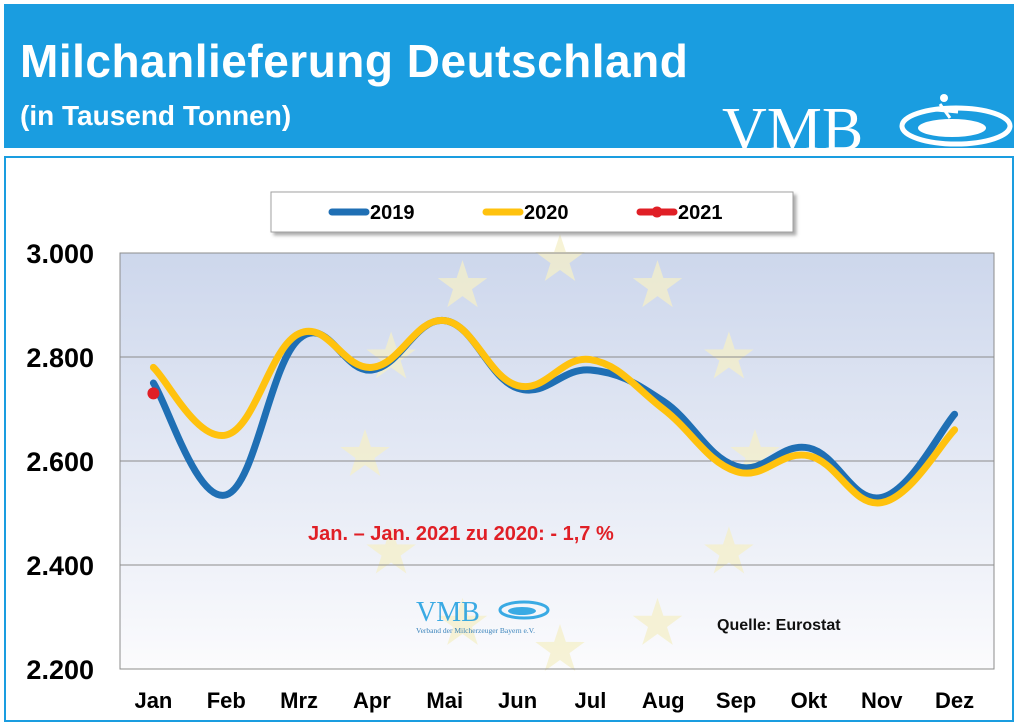 This screenshot has height=724, width=1018. What do you see at coordinates (867, 124) in the screenshot?
I see `vmb-logo: VMB` at bounding box center [867, 124].